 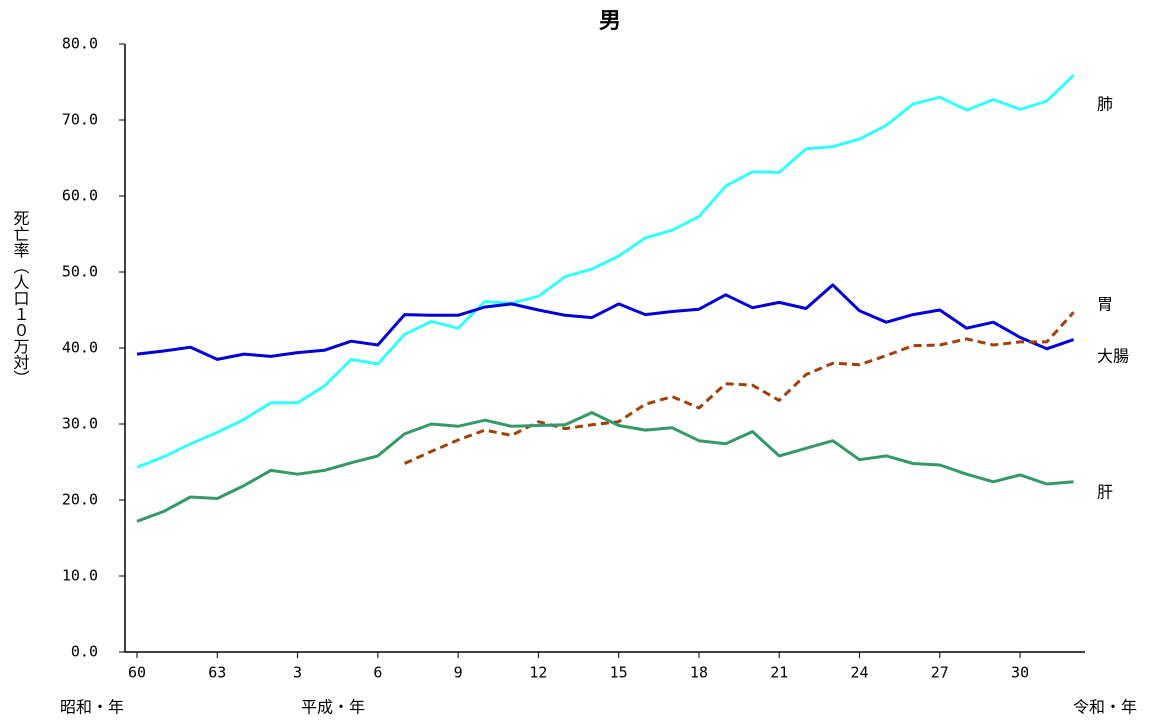 What do you see at coordinates (377, 673) in the screenshot?
I see `x-tick-label: 6` at bounding box center [377, 673].